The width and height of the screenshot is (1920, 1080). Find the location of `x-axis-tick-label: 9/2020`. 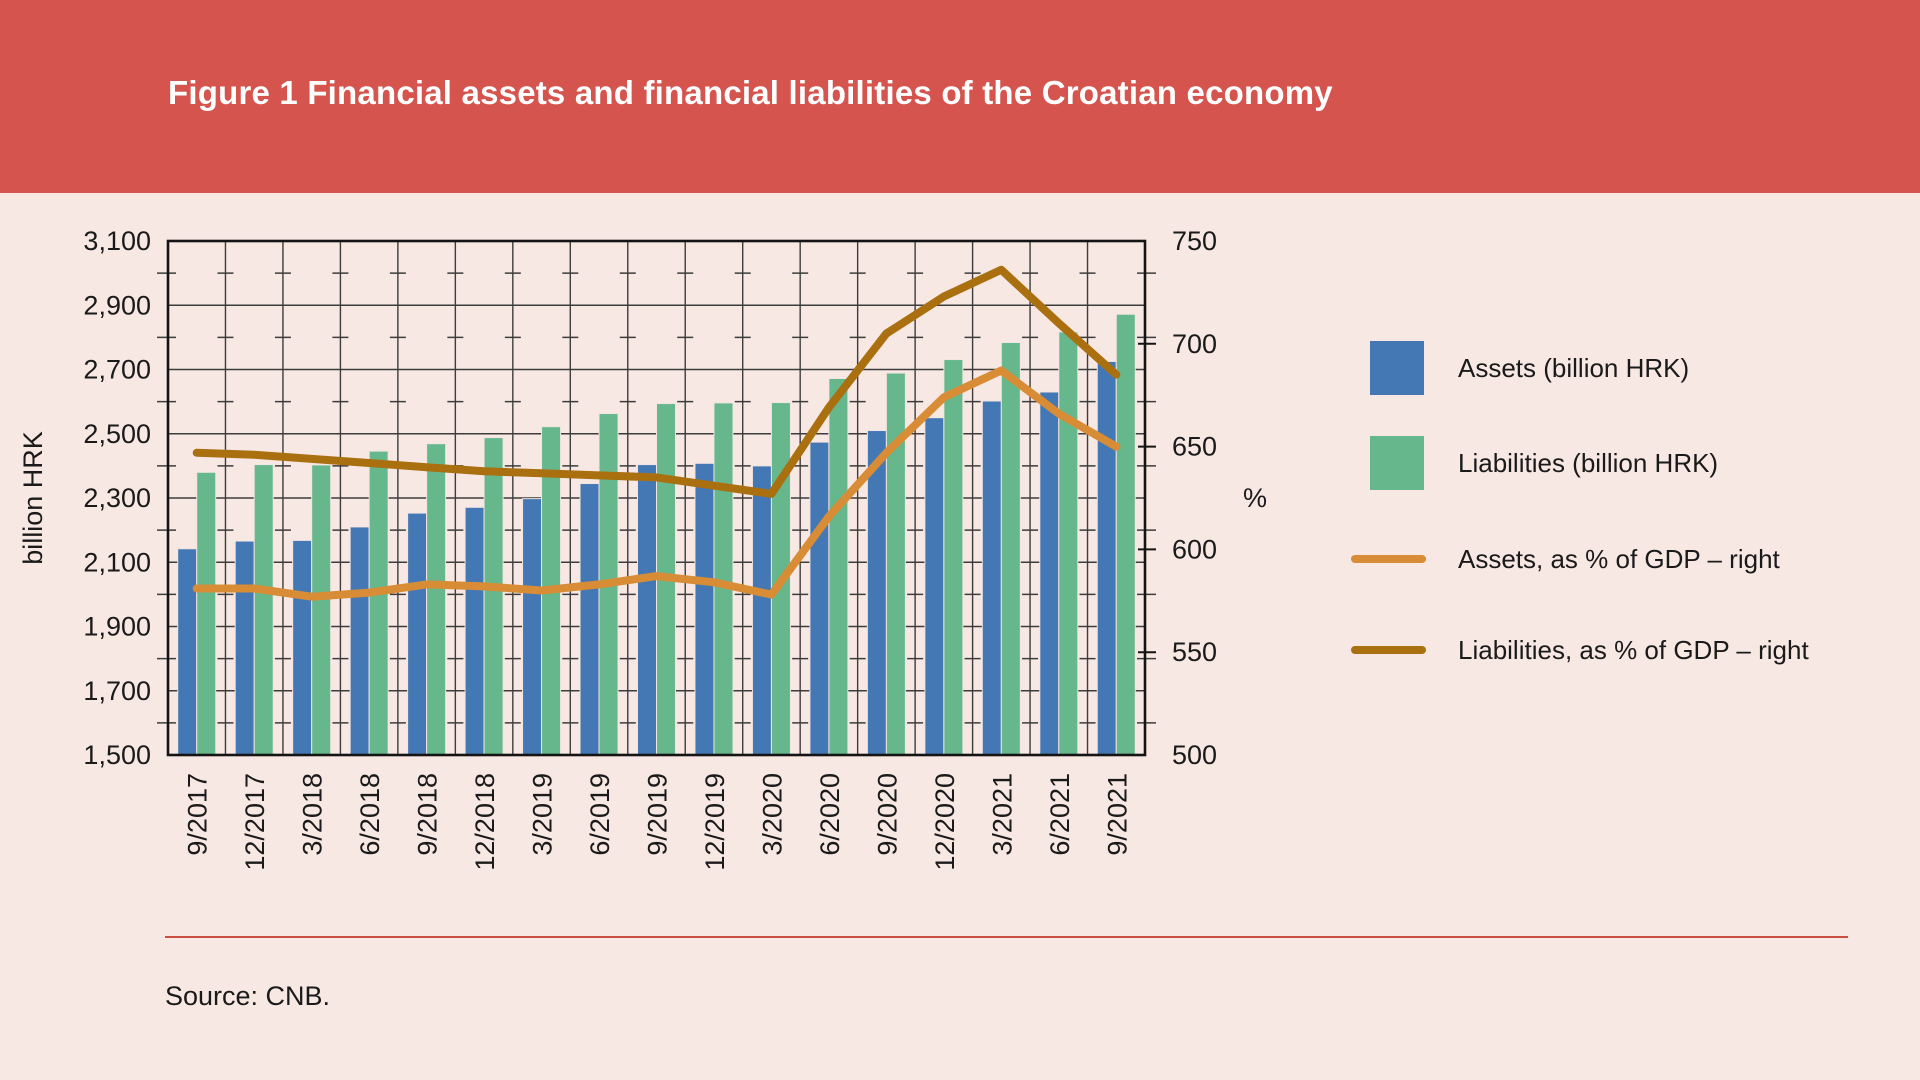

x-axis-tick-label: 9/2020 is located at coordinates (887, 814).